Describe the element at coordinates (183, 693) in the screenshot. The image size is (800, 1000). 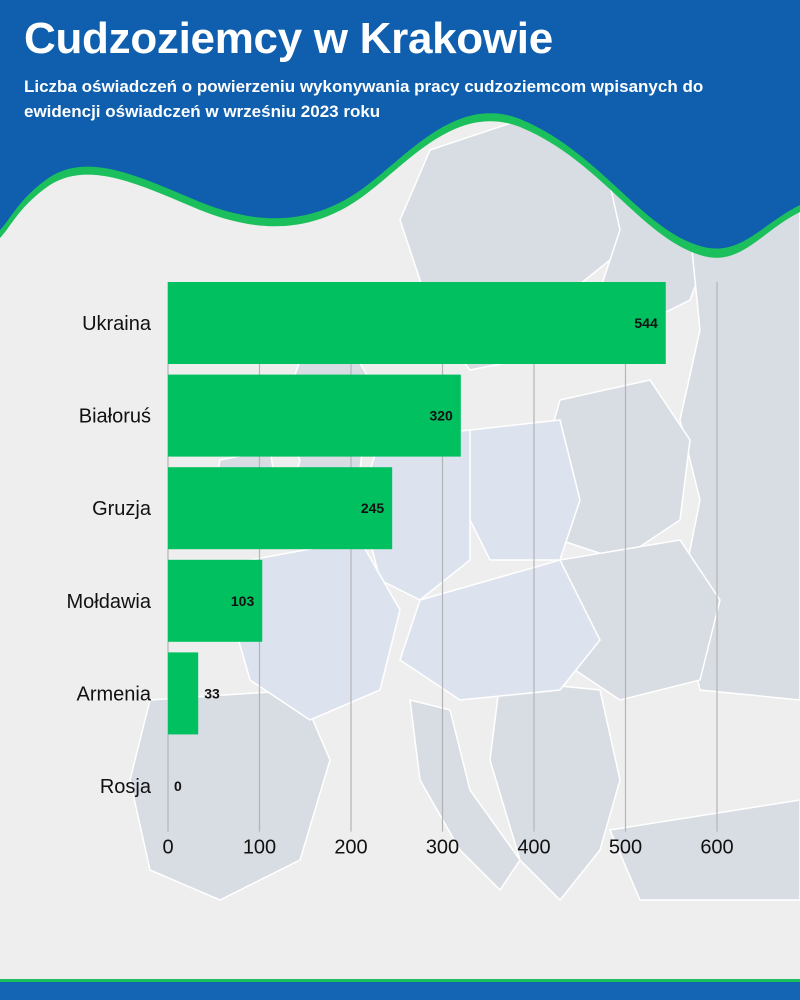
I see `bar-armenia` at that location.